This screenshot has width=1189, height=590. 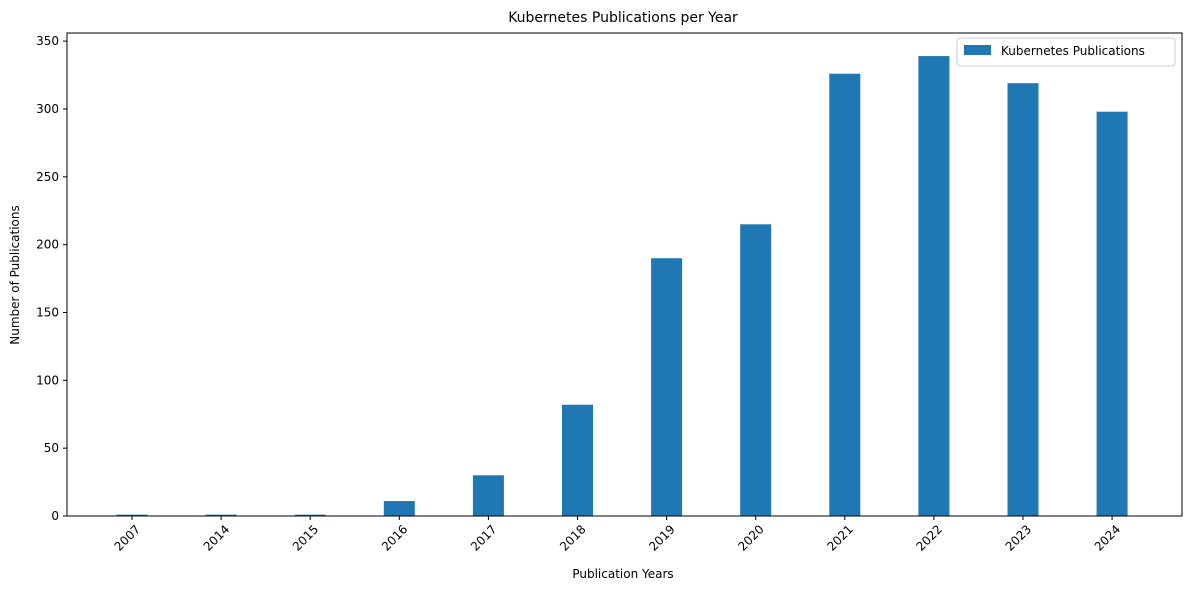 What do you see at coordinates (623, 18) in the screenshot?
I see `chart-title: Kubernetes Publications per Year` at bounding box center [623, 18].